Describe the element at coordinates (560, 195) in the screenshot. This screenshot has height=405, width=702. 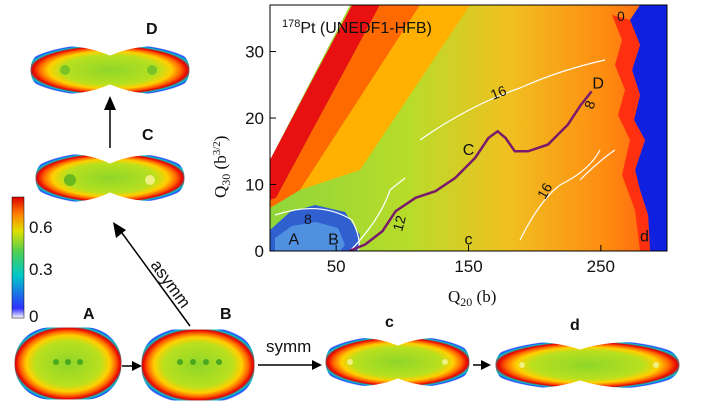
I see `contour-16b` at that location.